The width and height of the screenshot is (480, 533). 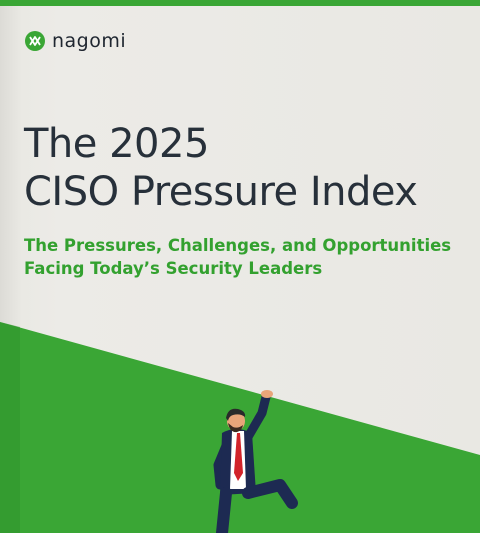 I want to click on brand-logo: nagomi, so click(x=75, y=41).